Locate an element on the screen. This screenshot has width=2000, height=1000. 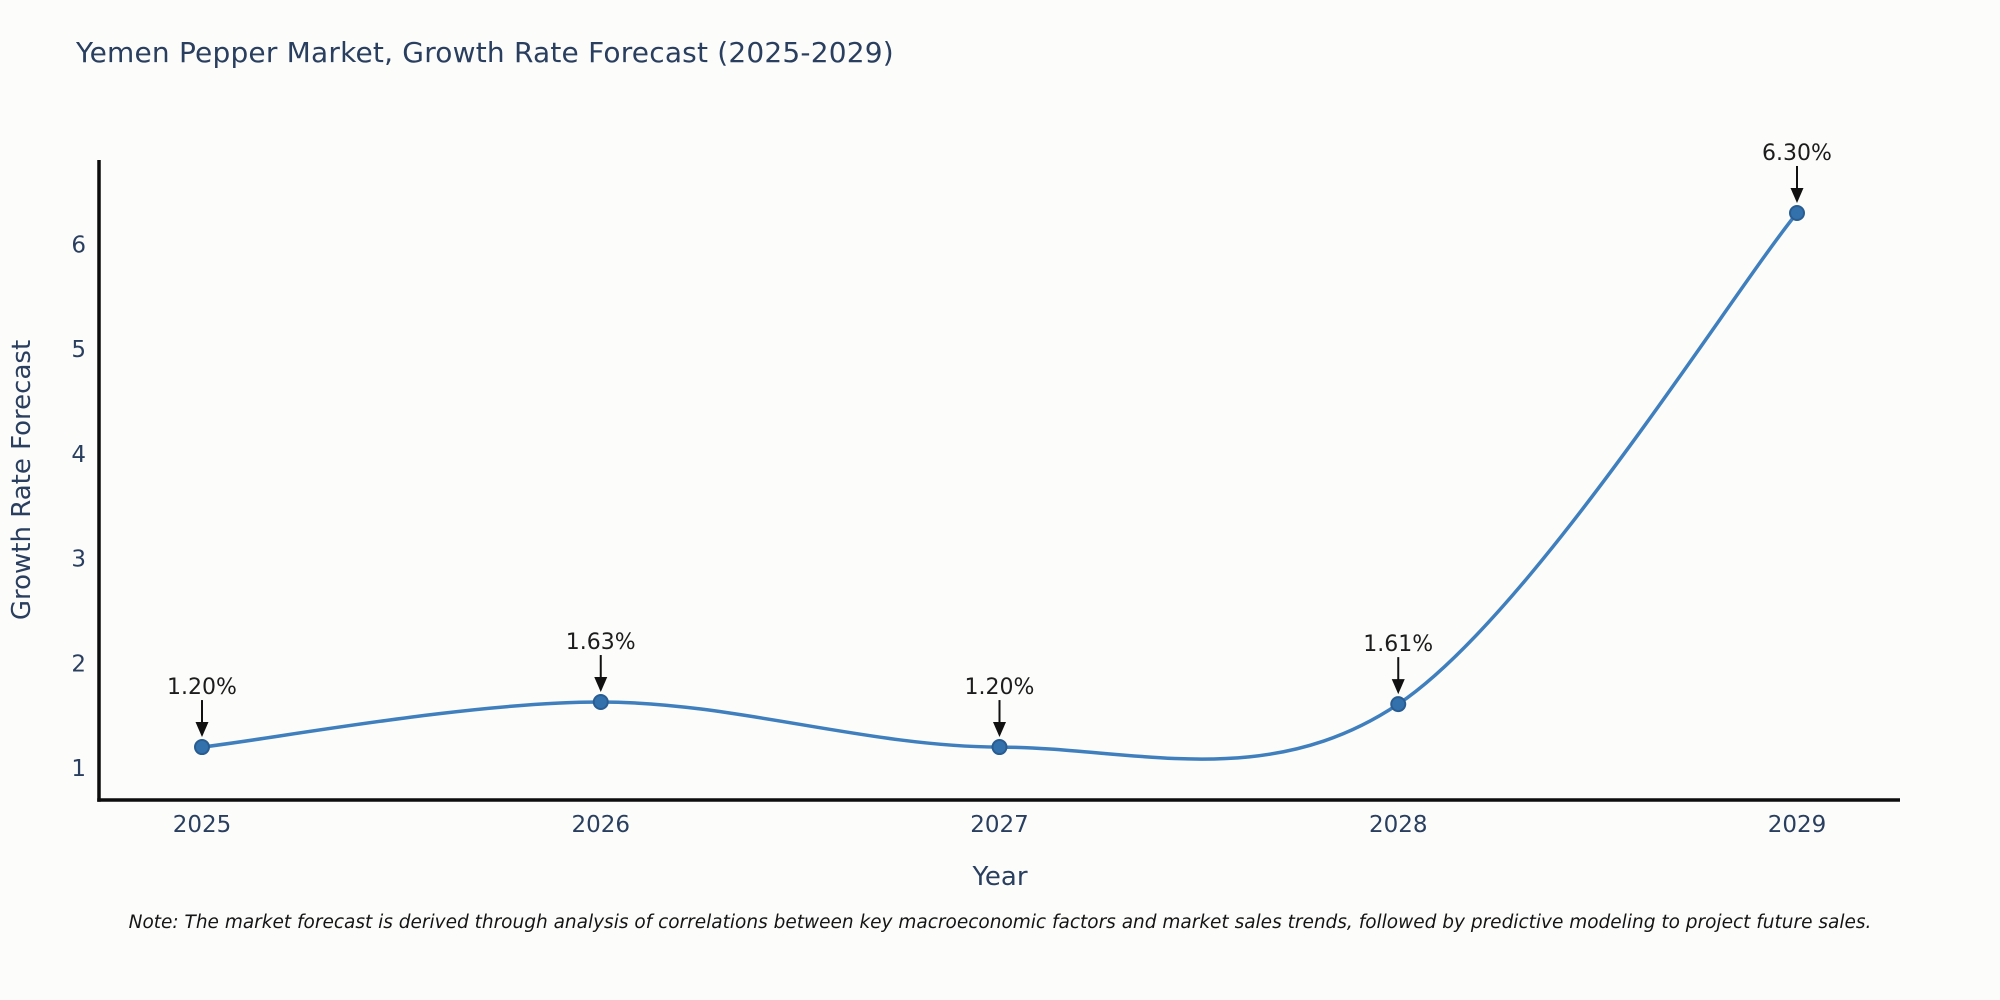
x-tick-label: 2028 is located at coordinates (1398, 825).